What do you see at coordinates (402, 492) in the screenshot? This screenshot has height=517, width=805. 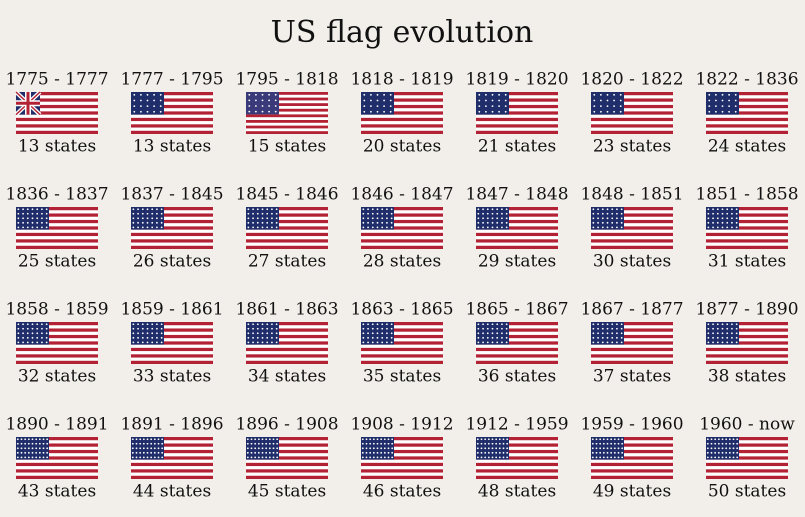 I see `states-label: 46 states` at bounding box center [402, 492].